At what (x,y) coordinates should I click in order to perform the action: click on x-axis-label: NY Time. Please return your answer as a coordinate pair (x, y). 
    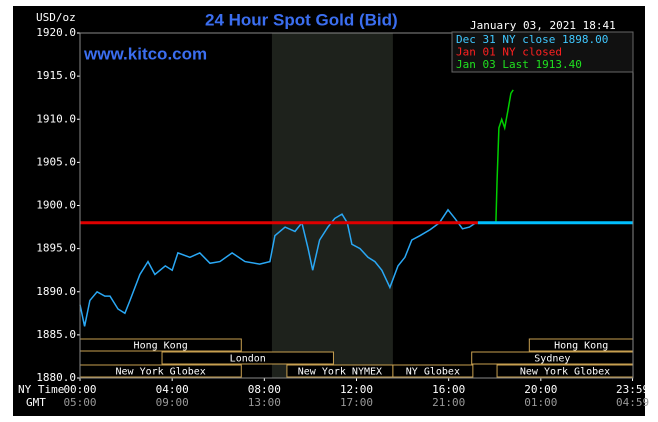
    Looking at the image, I should click on (41, 389).